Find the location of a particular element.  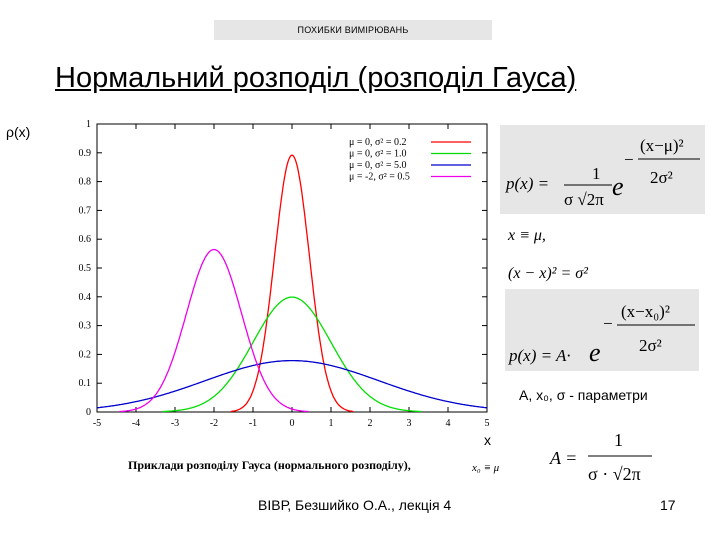

y-tick-label: 0.3 is located at coordinates (85, 326).